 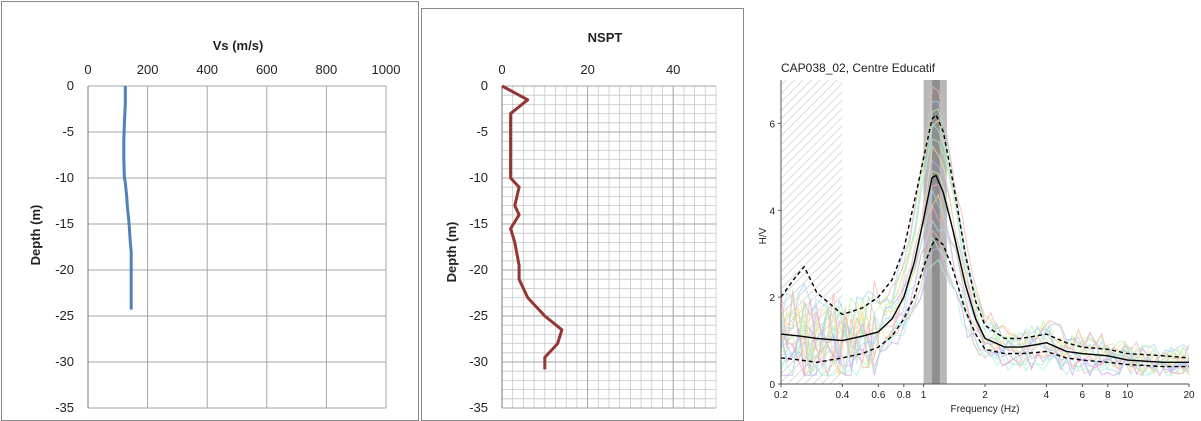 What do you see at coordinates (904, 395) in the screenshot?
I see `hv-x-tick-label: 0.8` at bounding box center [904, 395].